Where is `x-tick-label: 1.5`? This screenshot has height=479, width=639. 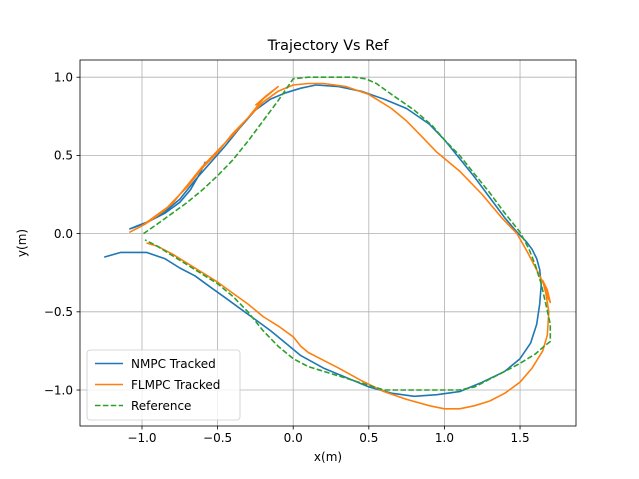 x-tick-label: 1.5 is located at coordinates (520, 438).